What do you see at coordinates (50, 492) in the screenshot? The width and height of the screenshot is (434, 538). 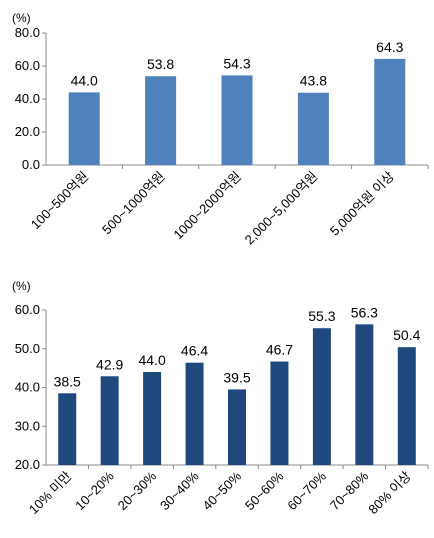 I see `chart-2-category-label: 10% 미만` at bounding box center [50, 492].